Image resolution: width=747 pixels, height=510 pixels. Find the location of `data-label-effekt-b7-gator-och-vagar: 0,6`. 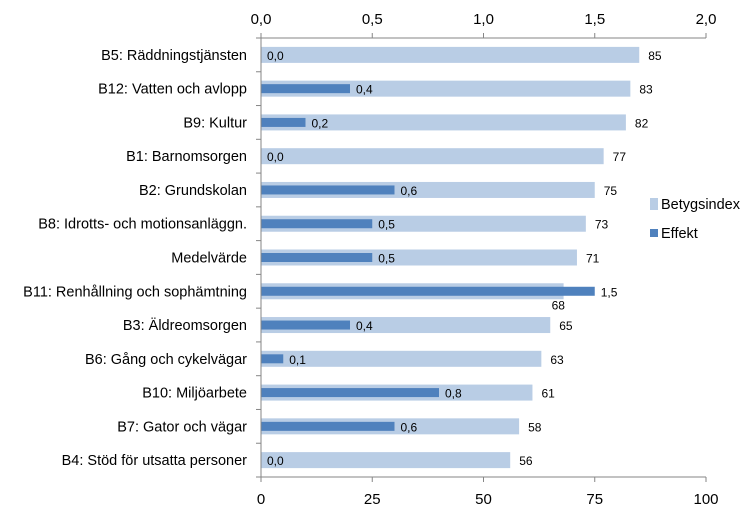

data-label-effekt-b7-gator-och-vagar: 0,6 is located at coordinates (409, 427).